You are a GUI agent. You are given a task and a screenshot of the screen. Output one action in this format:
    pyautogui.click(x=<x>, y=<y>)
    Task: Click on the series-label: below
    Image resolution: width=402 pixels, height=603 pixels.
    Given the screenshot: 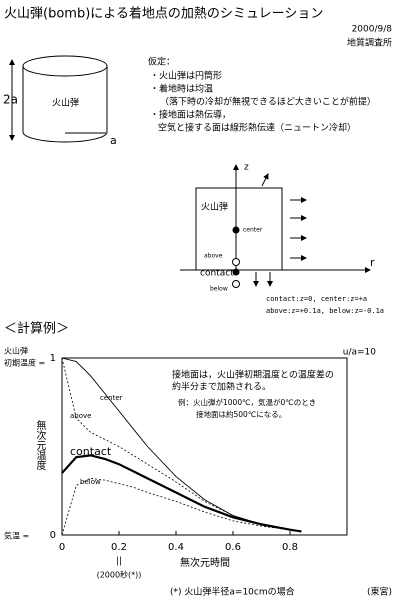 What is the action you would take?
    pyautogui.click(x=90, y=482)
    